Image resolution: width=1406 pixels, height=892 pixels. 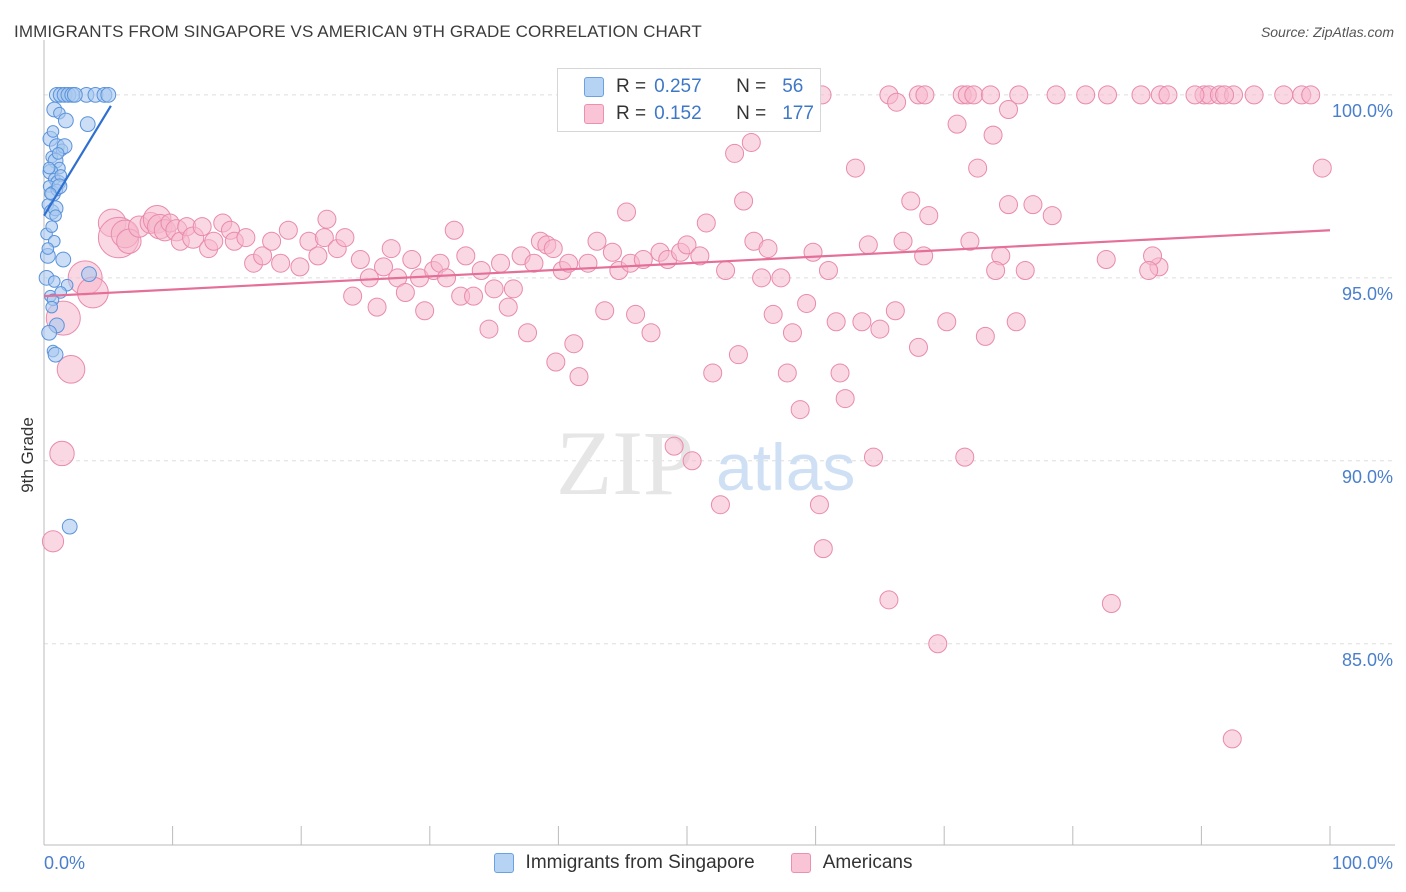 I want to click on y-tick-label: 95.0%, so click(x=1367, y=294).